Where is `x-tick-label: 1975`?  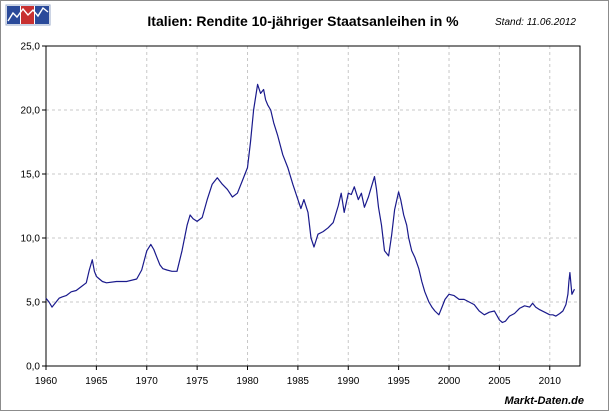
x-tick-label: 1975 is located at coordinates (197, 381).